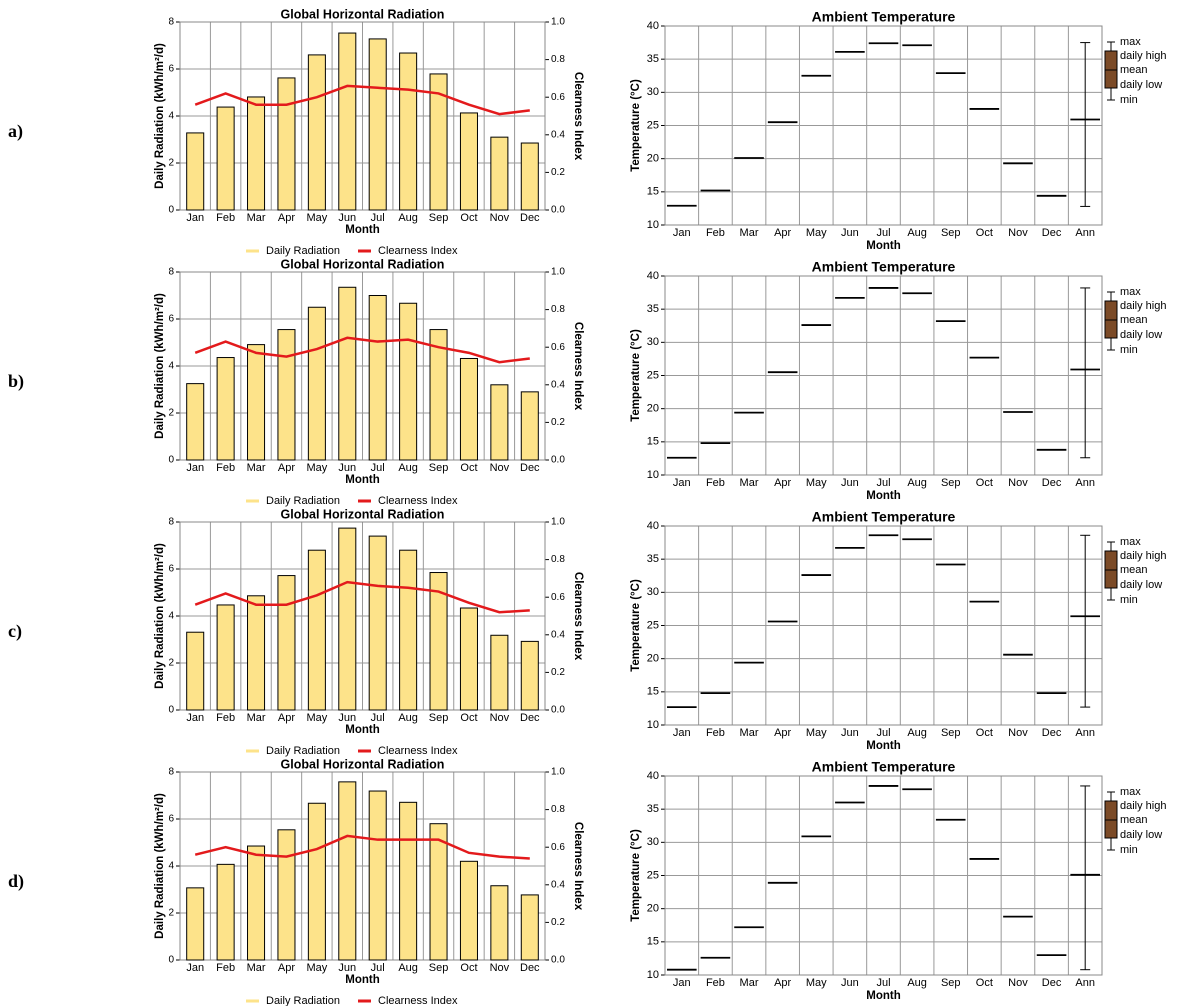  I want to click on x-tick-label: Jan, so click(682, 983).